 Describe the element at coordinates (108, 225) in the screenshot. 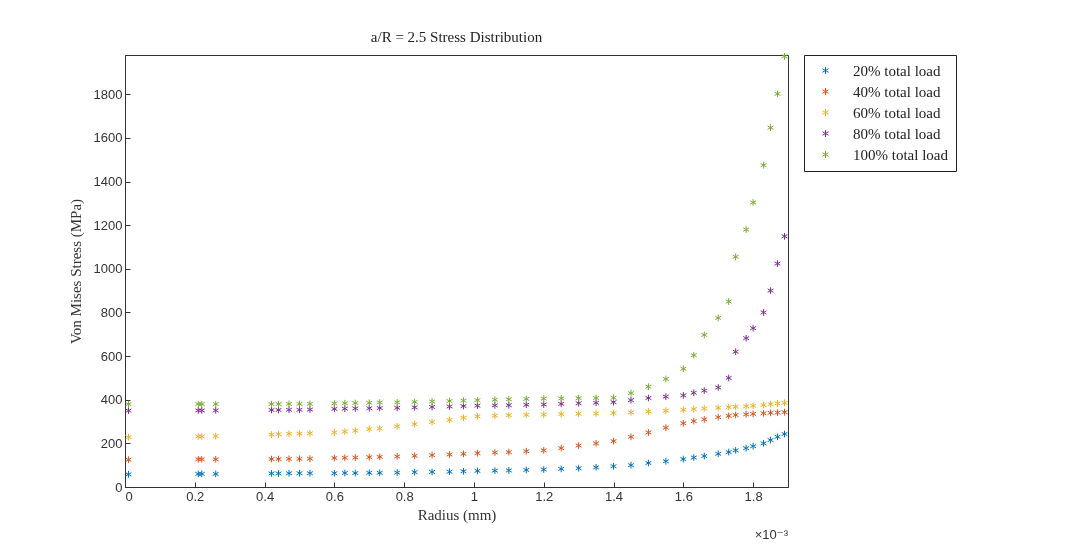

I see `y-tick-label: 1200` at that location.